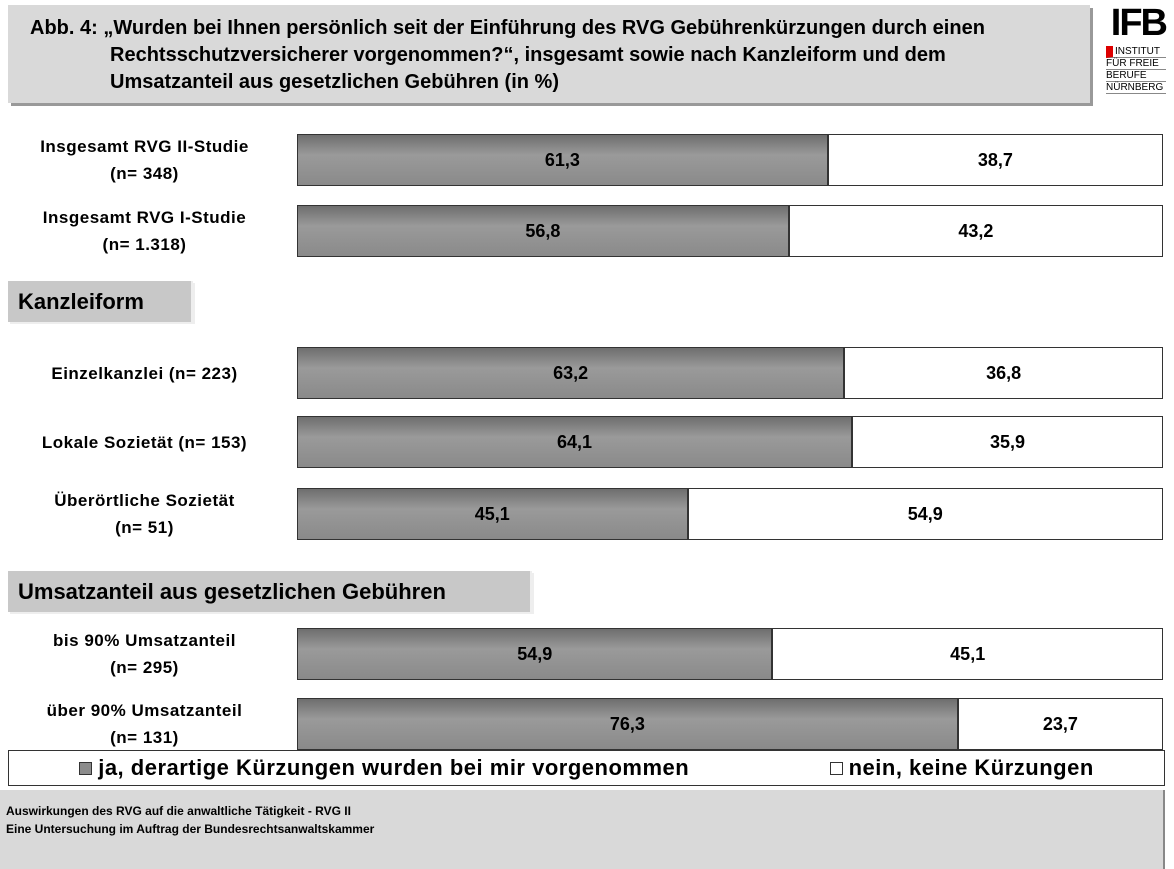  I want to click on category-label: Insgesamt RVG II-Studie (n= 348), so click(144, 160).